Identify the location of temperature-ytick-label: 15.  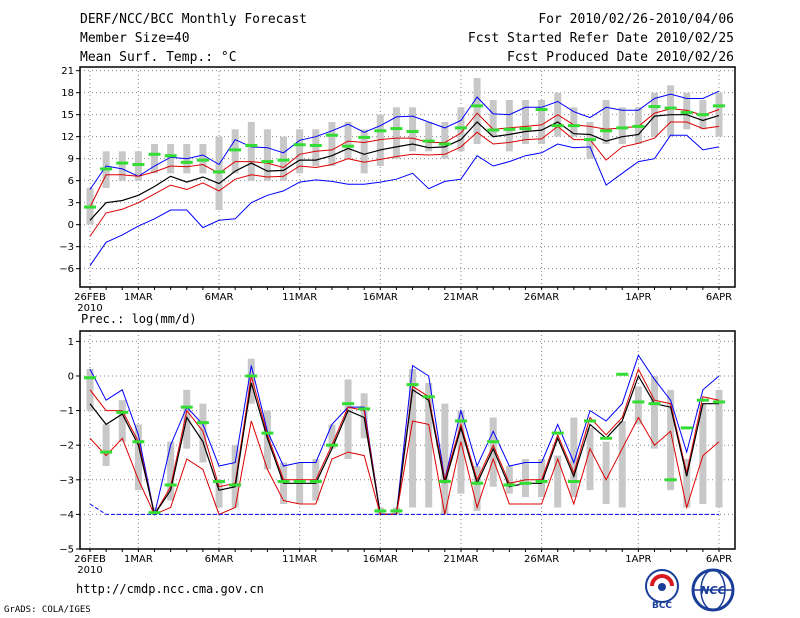
(67, 115).